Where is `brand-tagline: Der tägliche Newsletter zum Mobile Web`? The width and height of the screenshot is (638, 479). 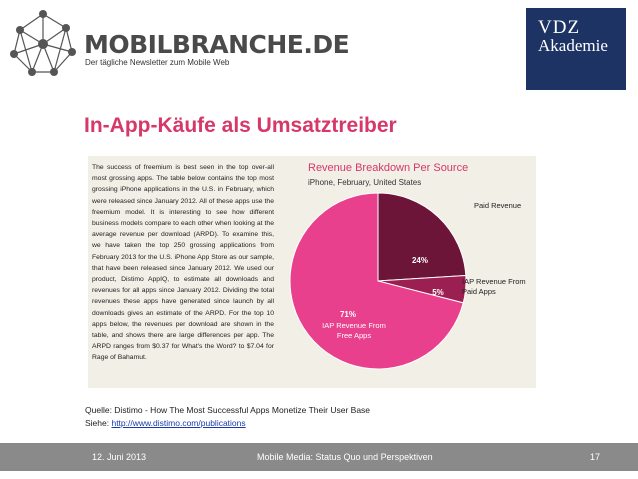 brand-tagline: Der tägliche Newsletter zum Mobile Web is located at coordinates (157, 62).